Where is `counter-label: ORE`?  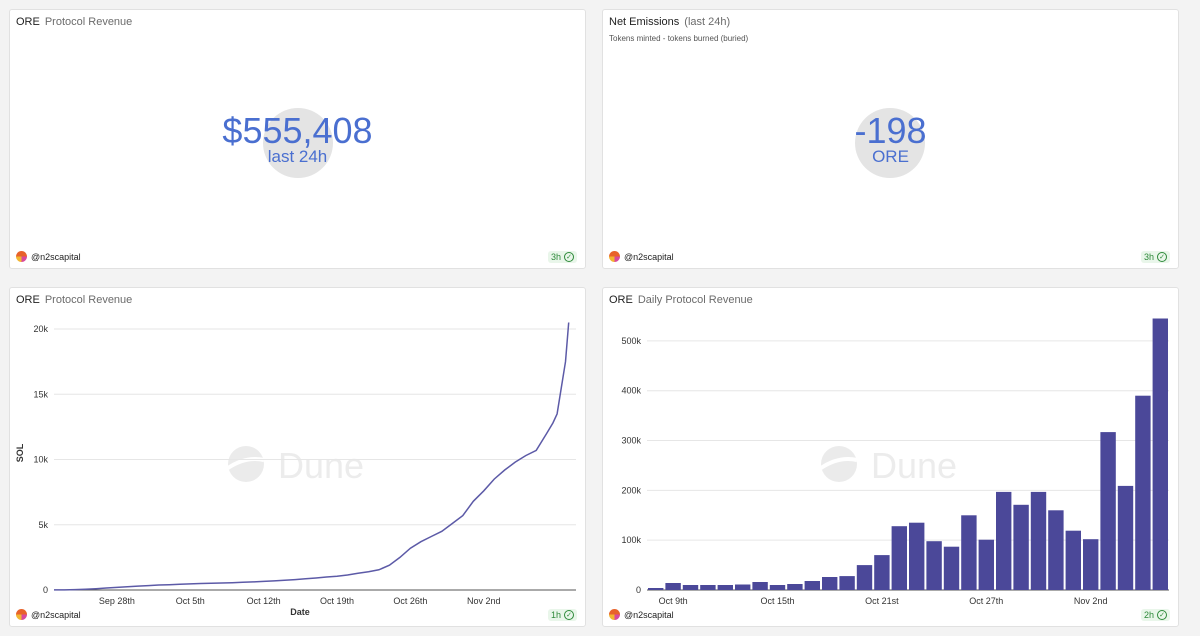
counter-label: ORE is located at coordinates (890, 156).